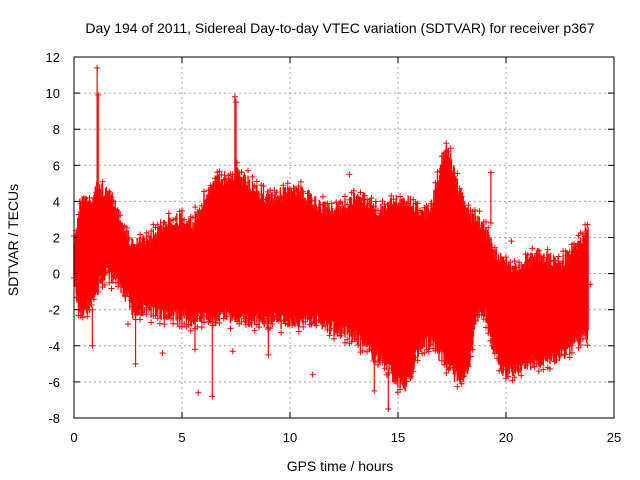  What do you see at coordinates (54, 382) in the screenshot?
I see `y-tick-label: -6` at bounding box center [54, 382].